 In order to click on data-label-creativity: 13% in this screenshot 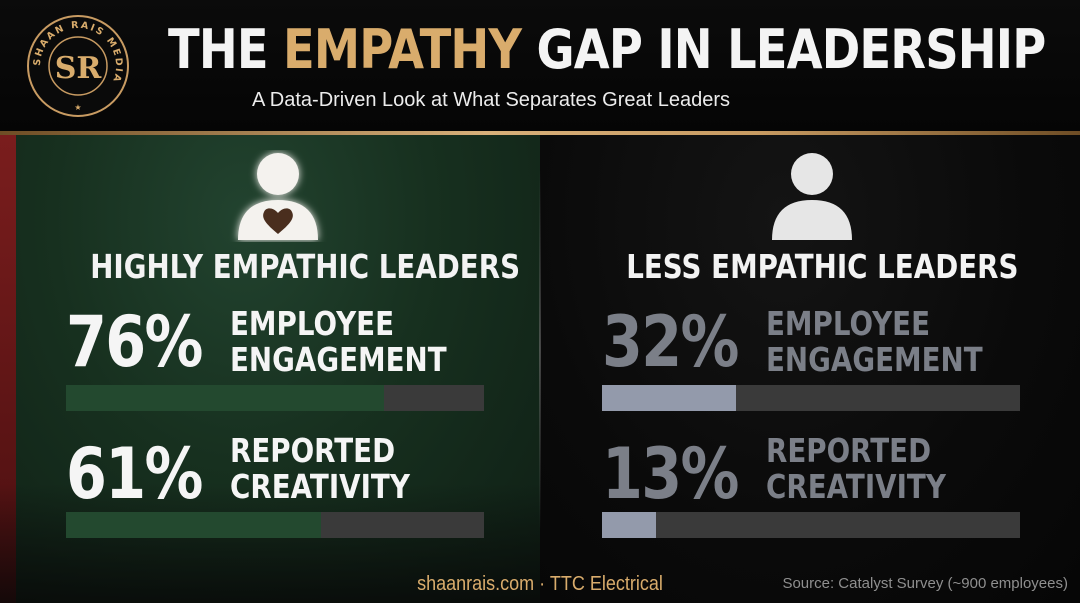, I will do `click(670, 474)`.